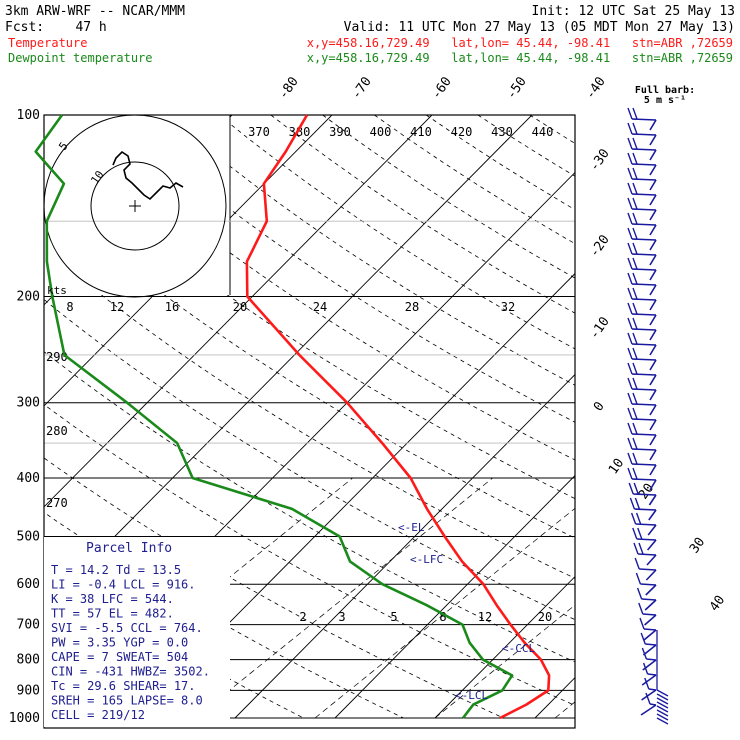 This screenshot has height=740, width=740. Describe the element at coordinates (320, 307) in the screenshot. I see `mixing-temperature-label: 24` at that location.